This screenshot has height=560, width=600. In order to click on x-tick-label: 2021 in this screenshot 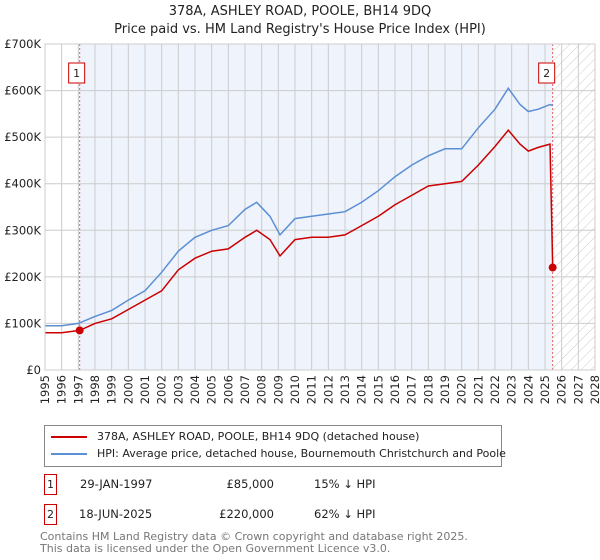, I will do `click(478, 389)`.